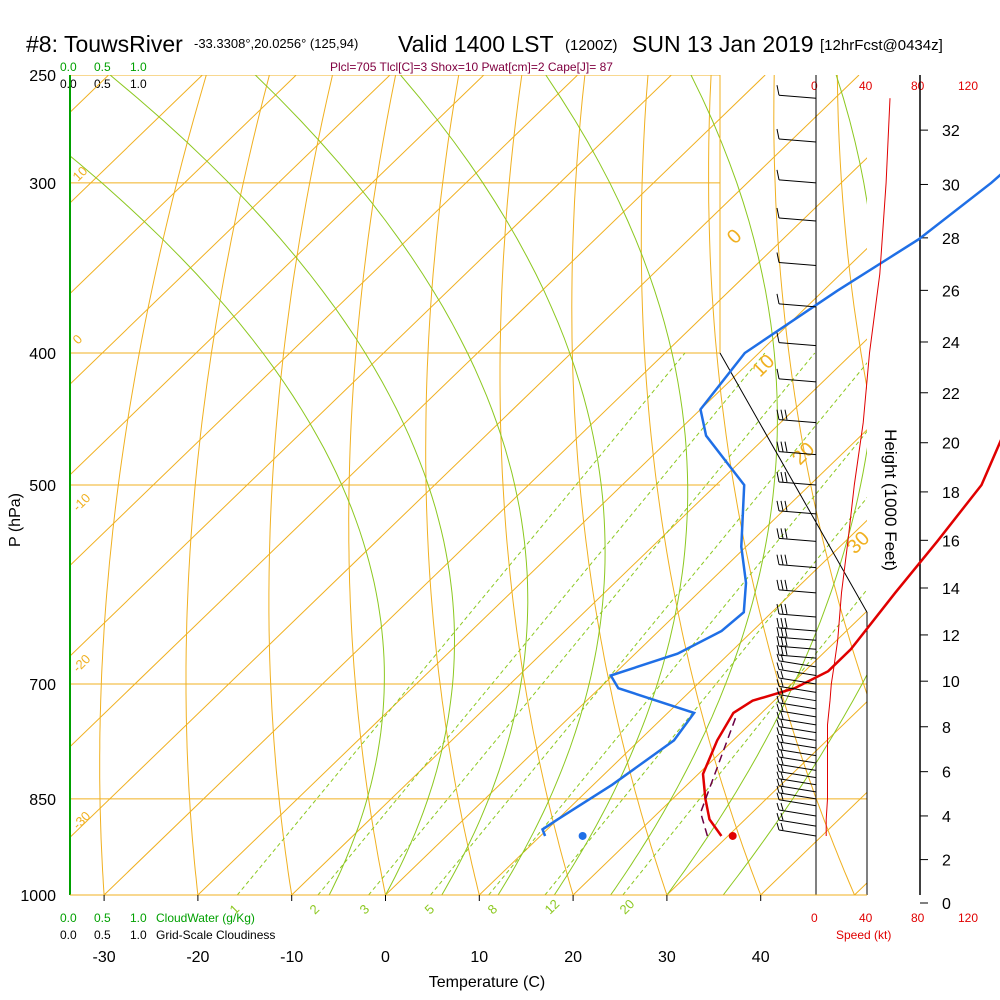  What do you see at coordinates (315, 909) in the screenshot?
I see `mixing-ratio-label: 2` at bounding box center [315, 909].